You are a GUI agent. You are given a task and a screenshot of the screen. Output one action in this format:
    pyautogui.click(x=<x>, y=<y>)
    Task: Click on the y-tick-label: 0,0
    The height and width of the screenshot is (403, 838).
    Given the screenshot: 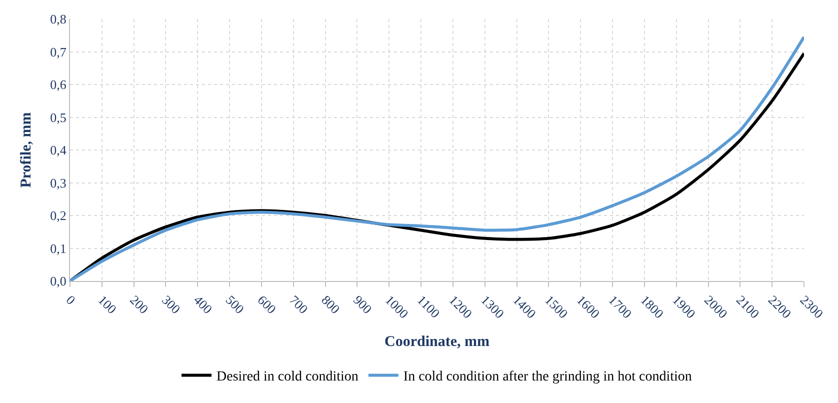 What is the action you would take?
    pyautogui.click(x=58, y=281)
    